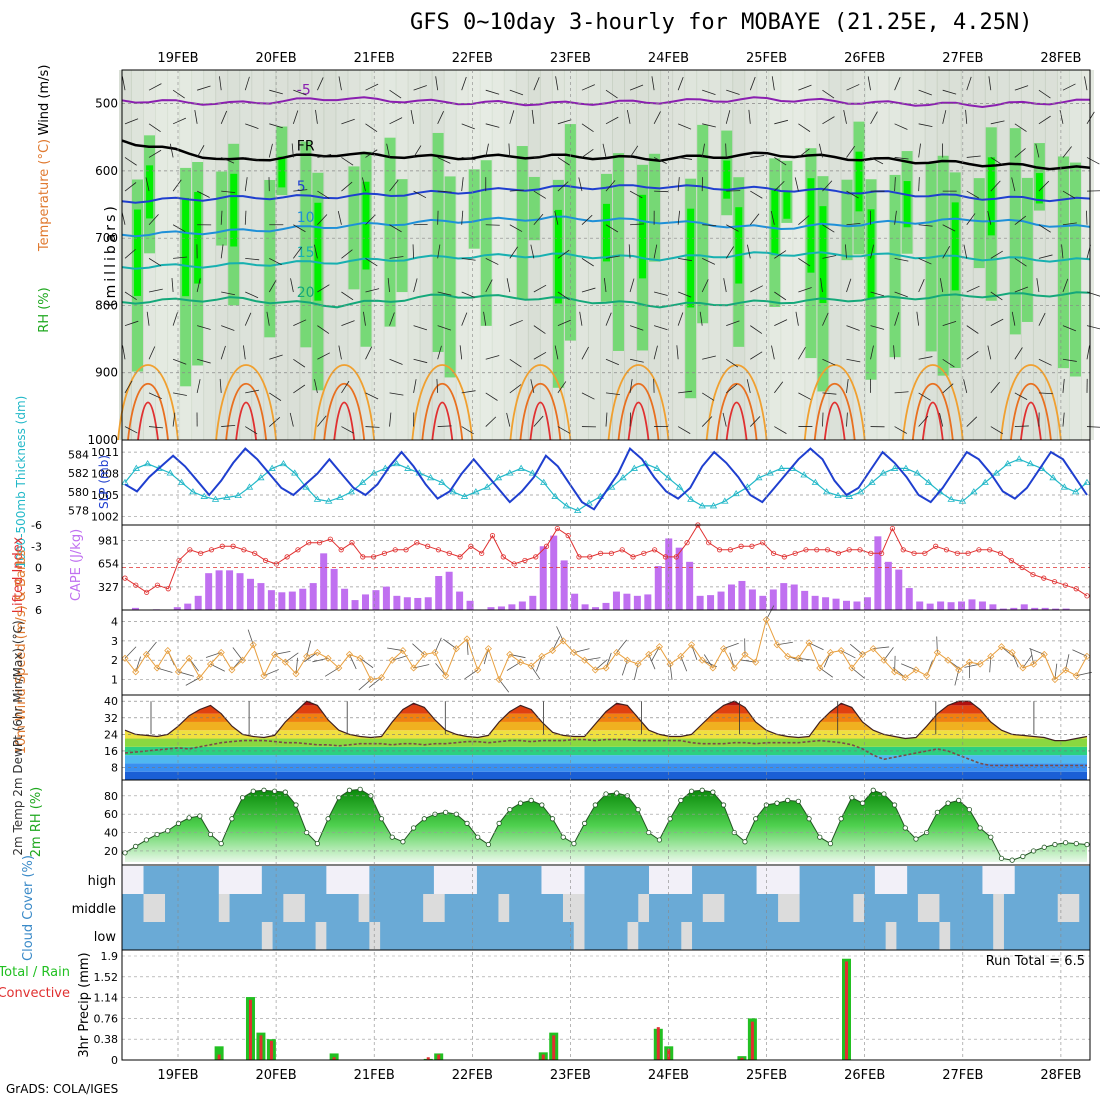 This screenshot has width=1100, height=1104. Describe the element at coordinates (106, 104) in the screenshot. I see `ua-tick-label: 500` at that location.